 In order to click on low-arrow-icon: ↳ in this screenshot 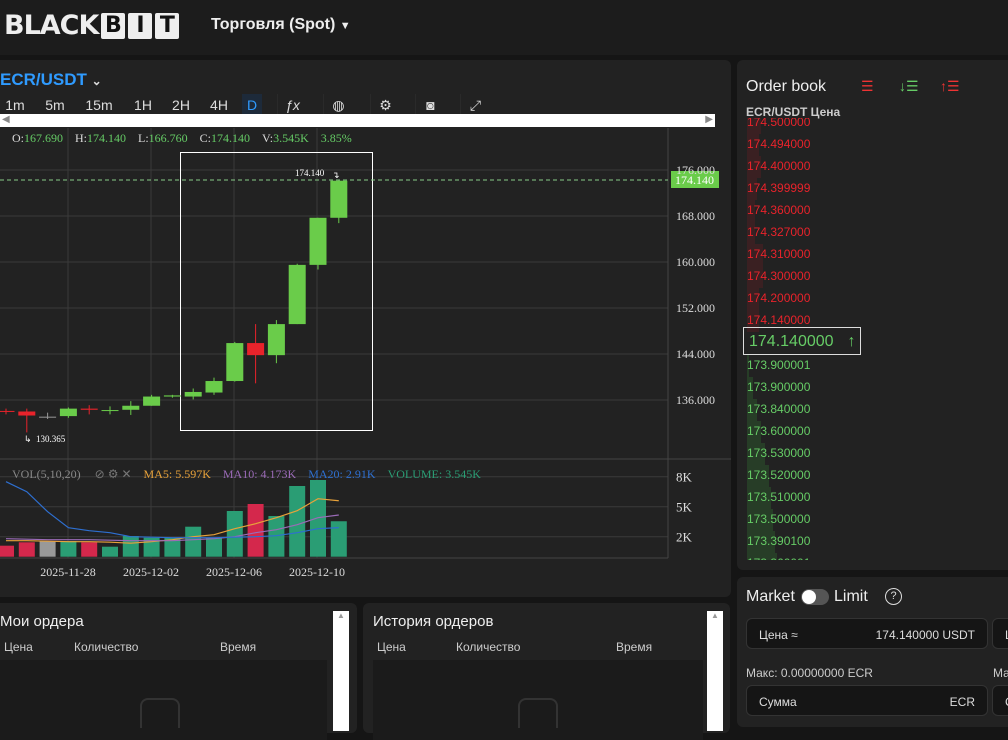, I will do `click(28, 439)`.